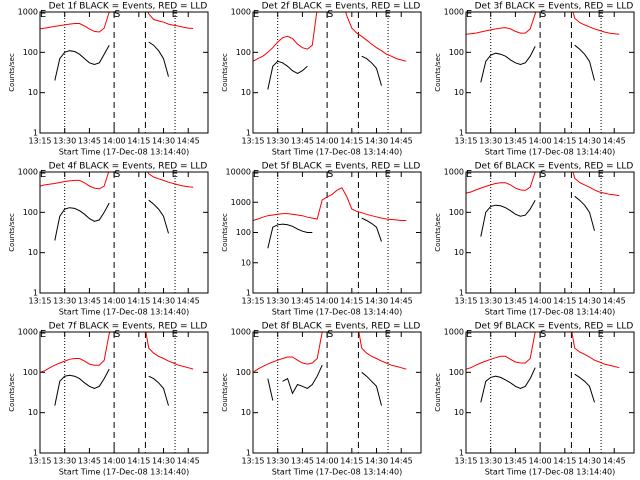 This screenshot has height=480, width=640. I want to click on chart-title: Det 9f BLACK = Events, RED = LLD, so click(554, 327).